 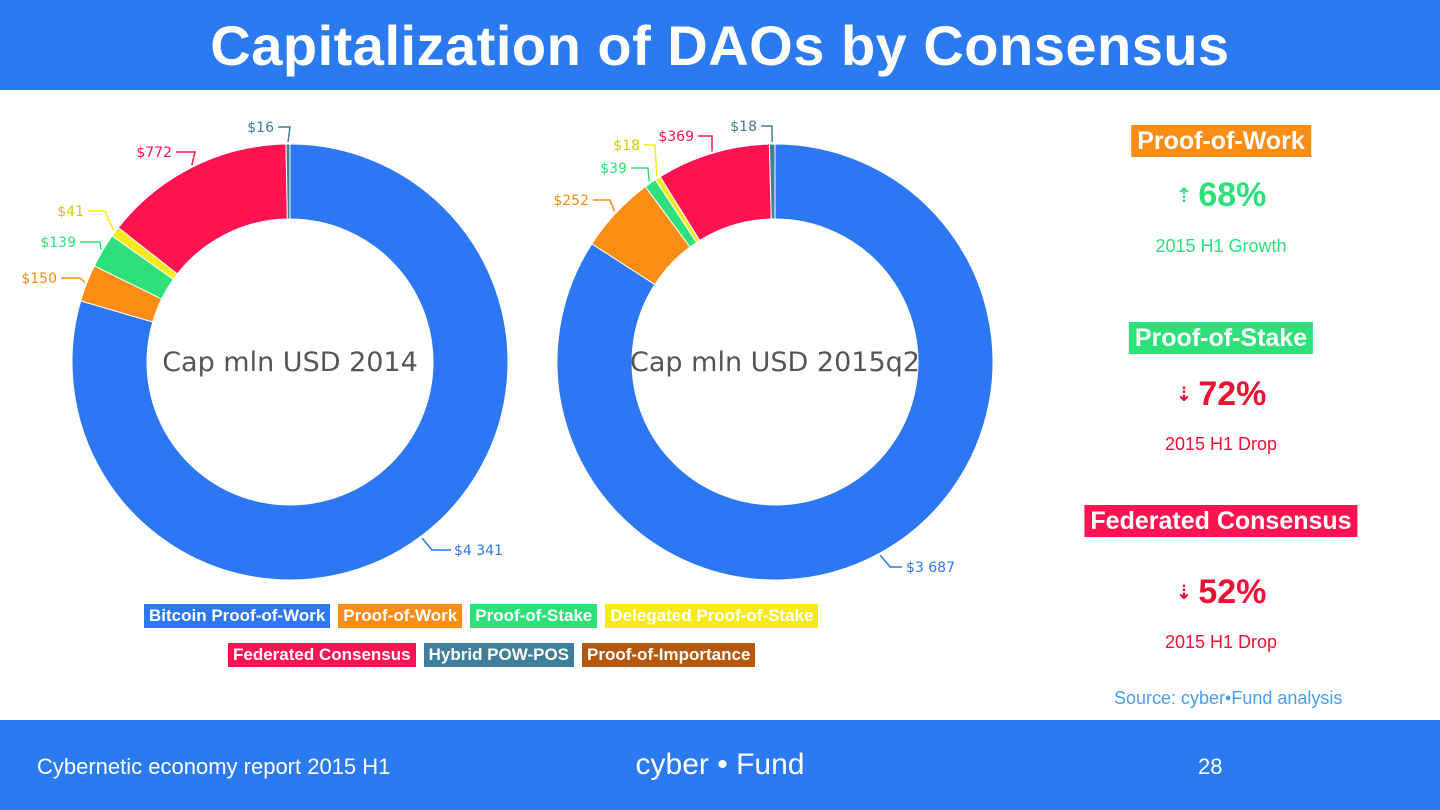 I want to click on legend-item-bitcoin-proof-of-work: Bitcoin Proof-of-Work, so click(x=237, y=616).